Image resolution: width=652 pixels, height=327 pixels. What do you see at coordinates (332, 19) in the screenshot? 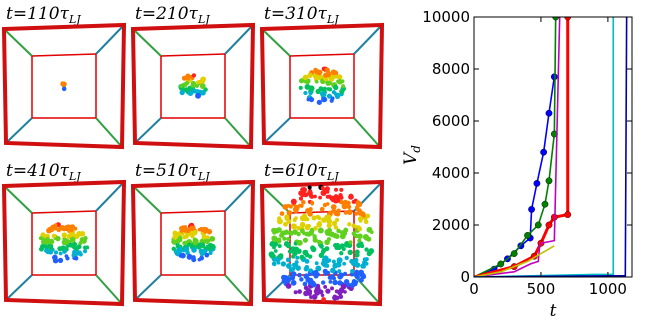
I see `panel-label-sub: LJ` at bounding box center [332, 19].